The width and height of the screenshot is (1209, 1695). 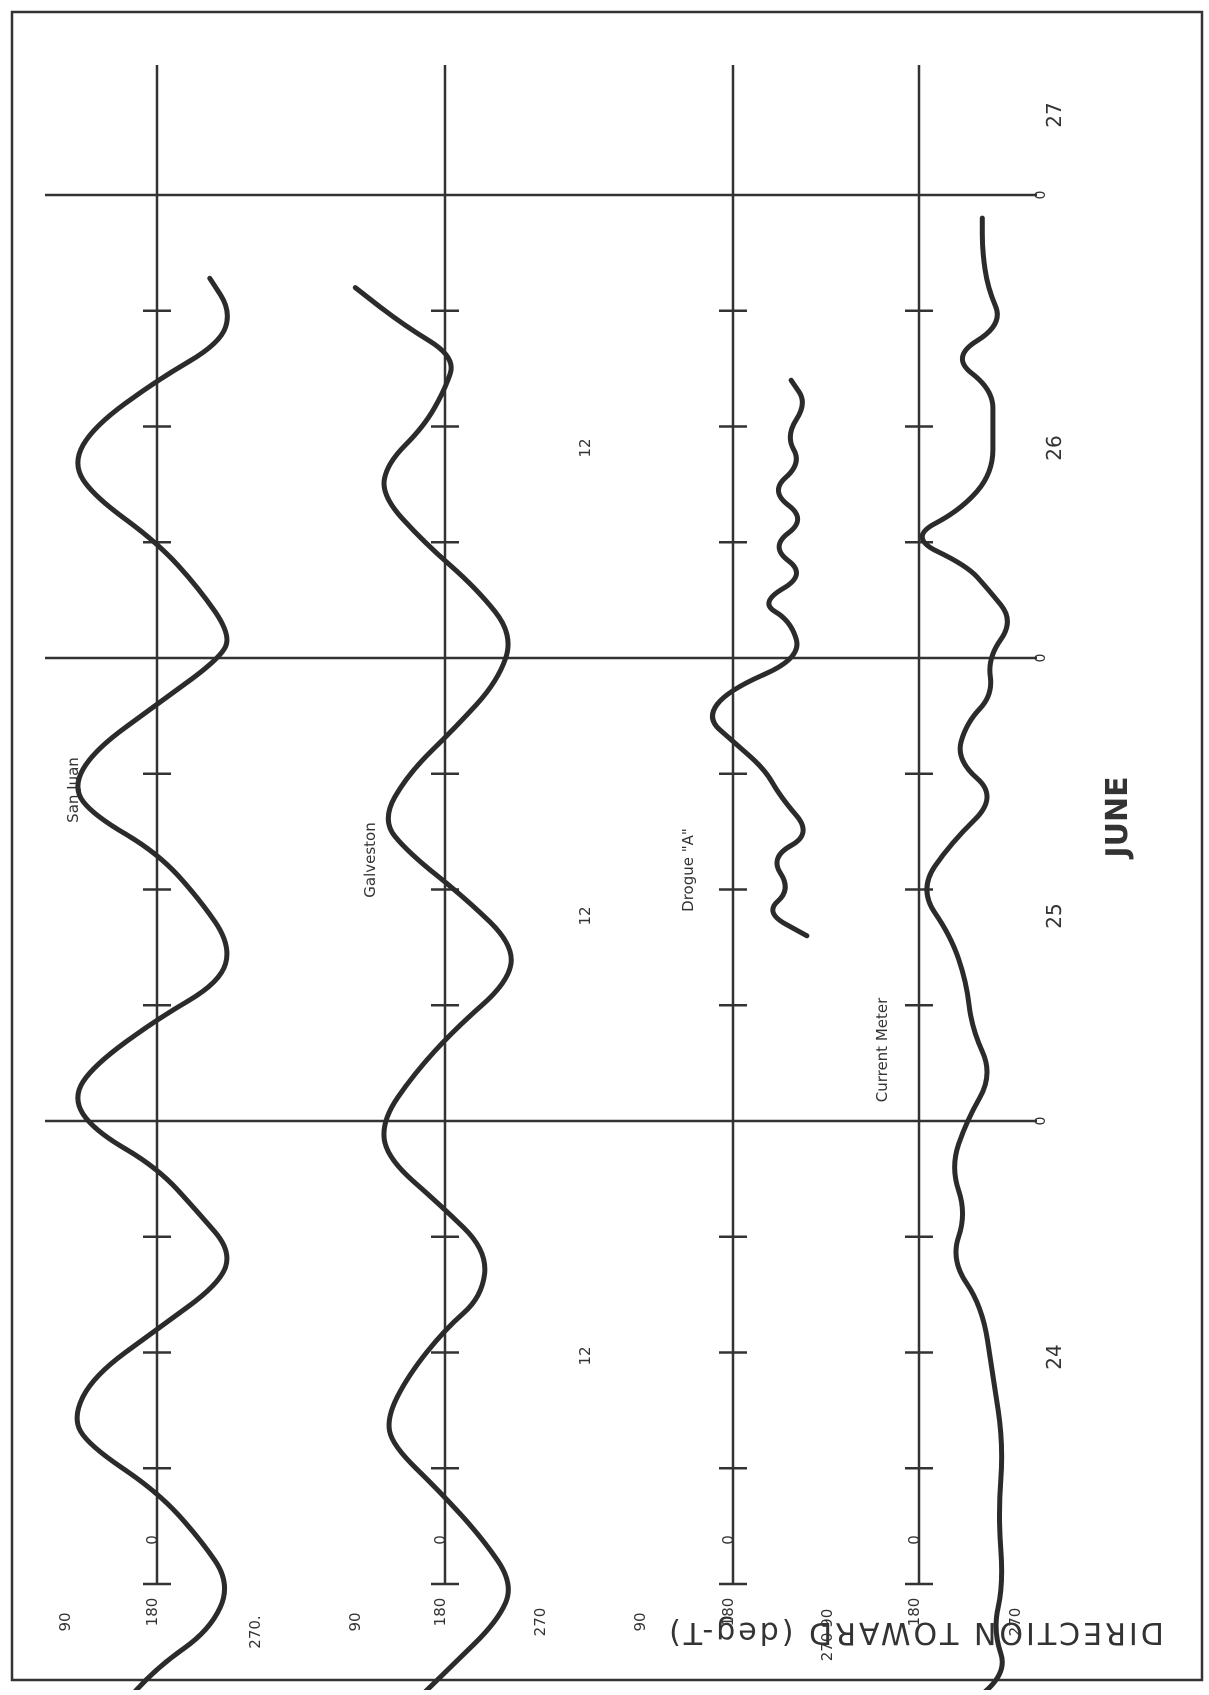 What do you see at coordinates (827, 1635) in the screenshot?
I see `y-tick-label: 270 90` at bounding box center [827, 1635].